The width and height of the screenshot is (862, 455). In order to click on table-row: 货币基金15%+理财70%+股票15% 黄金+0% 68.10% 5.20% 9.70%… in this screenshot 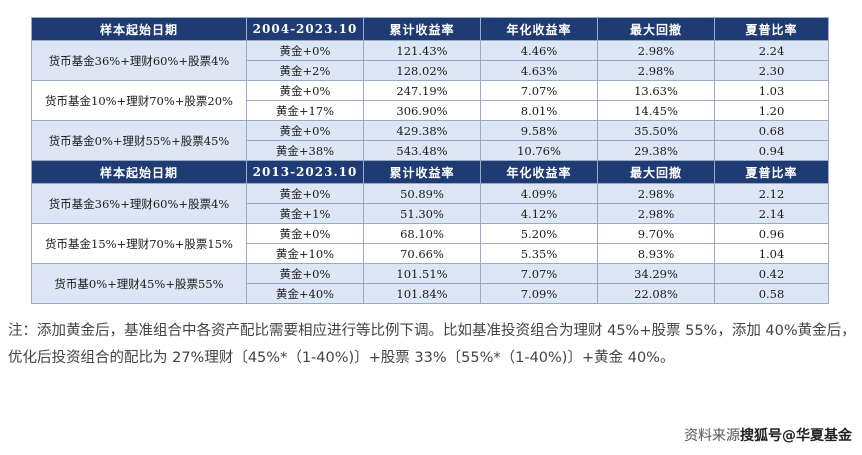, I will do `click(430, 243)`.